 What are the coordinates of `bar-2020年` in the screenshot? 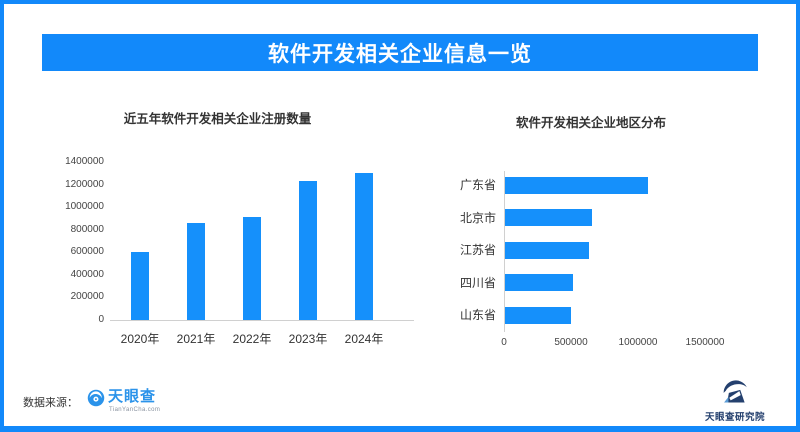 It's located at (140, 286).